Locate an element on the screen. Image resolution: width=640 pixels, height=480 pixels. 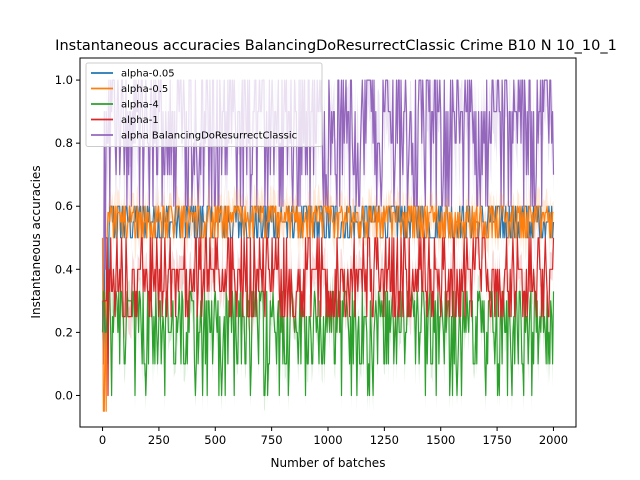
y-axis: 0.0 0.2 0.4 0.6 0.8 1.0 is located at coordinates (67, 237).